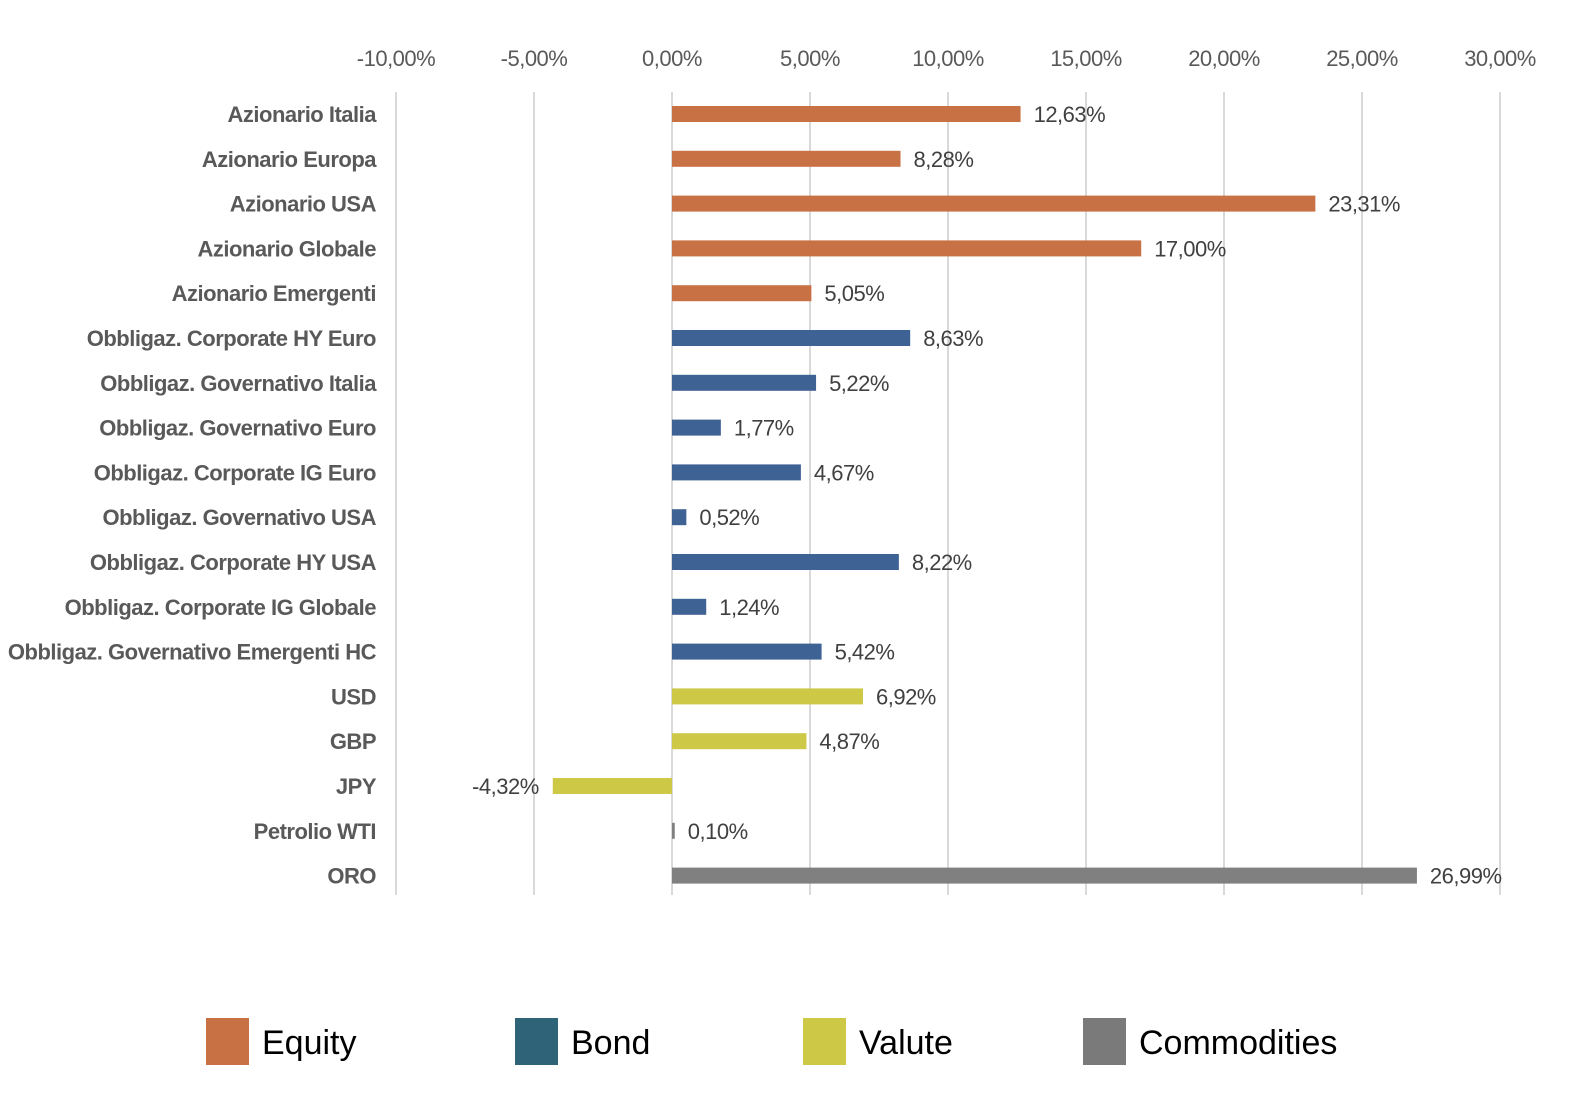  Describe the element at coordinates (610, 1043) in the screenshot. I see `legend-label: Bond` at that location.